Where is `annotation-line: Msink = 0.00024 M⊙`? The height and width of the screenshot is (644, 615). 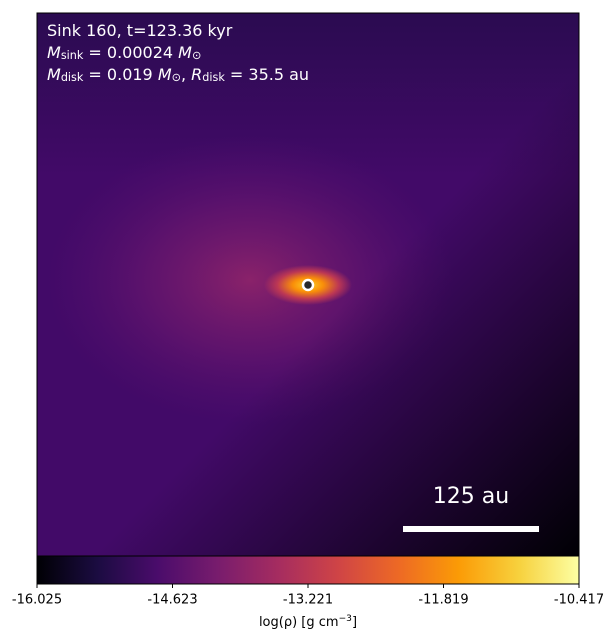
annotation-line: Msink = 0.00024 M⊙ is located at coordinates (124, 52).